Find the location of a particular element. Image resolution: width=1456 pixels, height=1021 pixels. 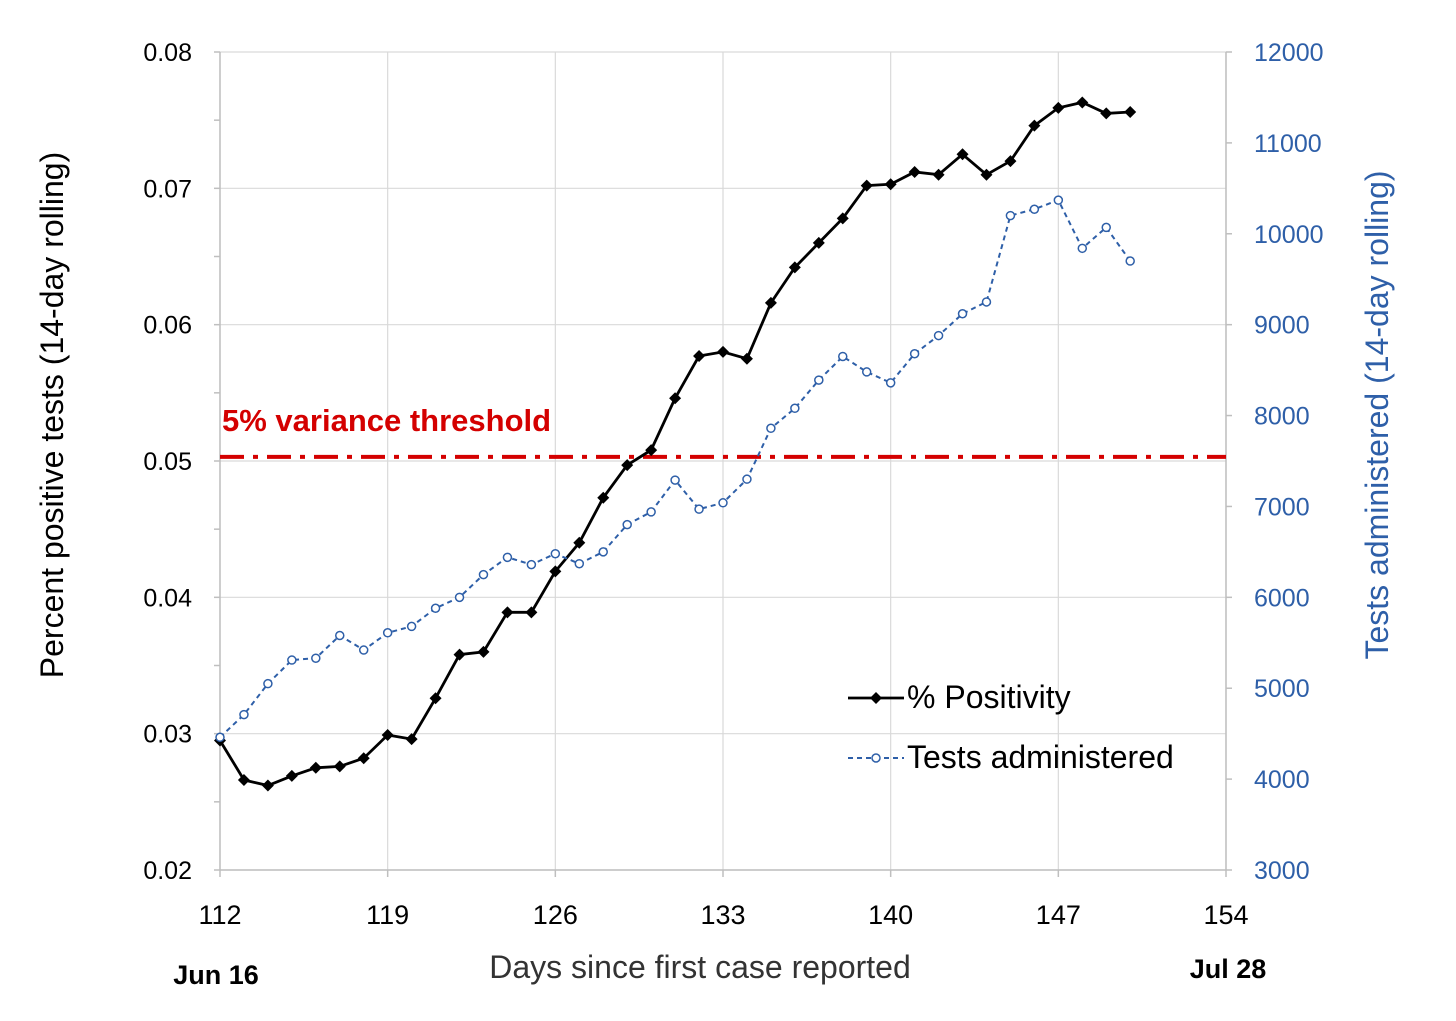

y-right-tick-label: 4000 is located at coordinates (1282, 780).